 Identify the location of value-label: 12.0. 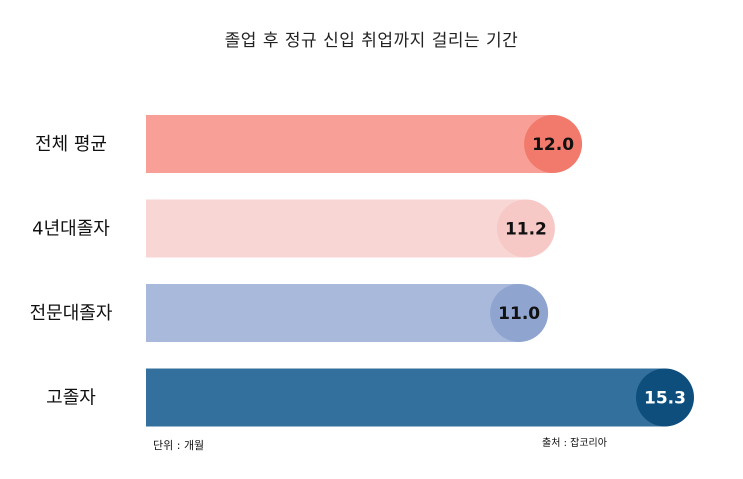
(553, 145).